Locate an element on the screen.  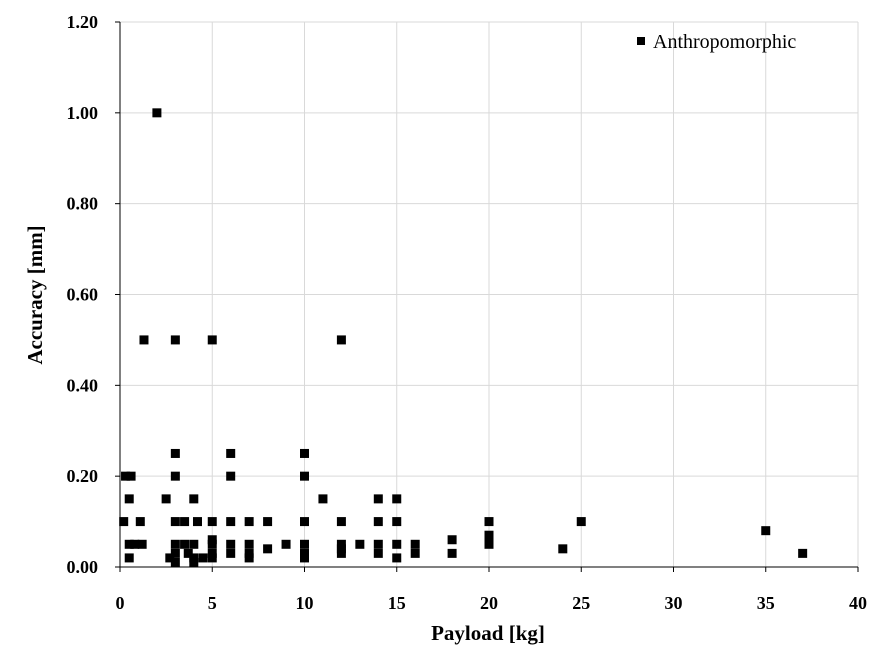
x-tick-label: 5 is located at coordinates (212, 603).